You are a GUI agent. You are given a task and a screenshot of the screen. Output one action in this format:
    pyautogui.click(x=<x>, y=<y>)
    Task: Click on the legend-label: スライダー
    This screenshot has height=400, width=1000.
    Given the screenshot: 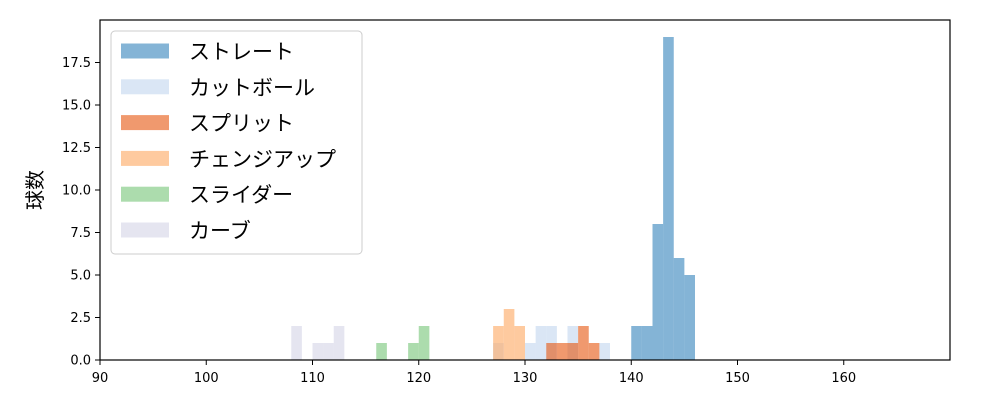 What is the action you would take?
    pyautogui.click(x=241, y=195)
    